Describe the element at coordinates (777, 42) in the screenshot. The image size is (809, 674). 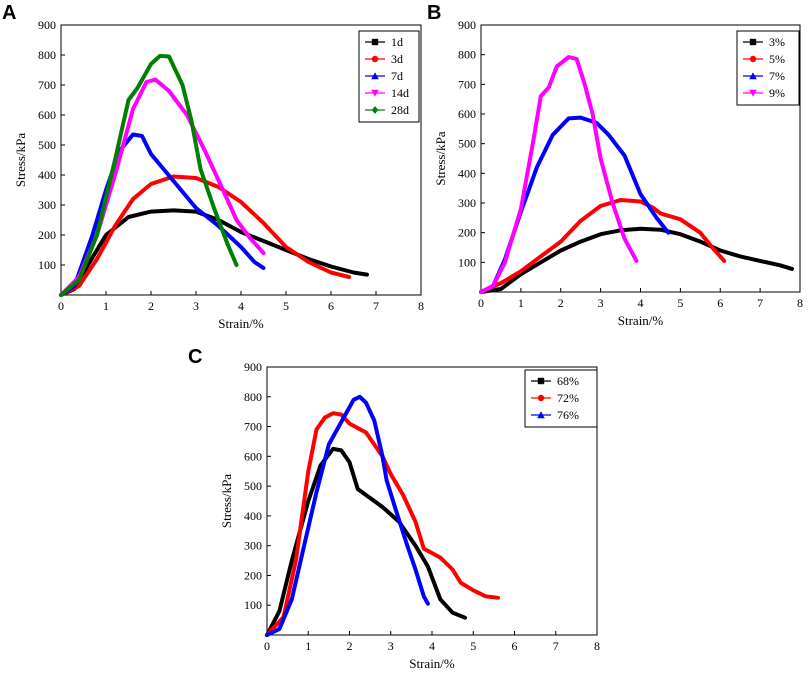
I see `legend-label: 3%` at that location.